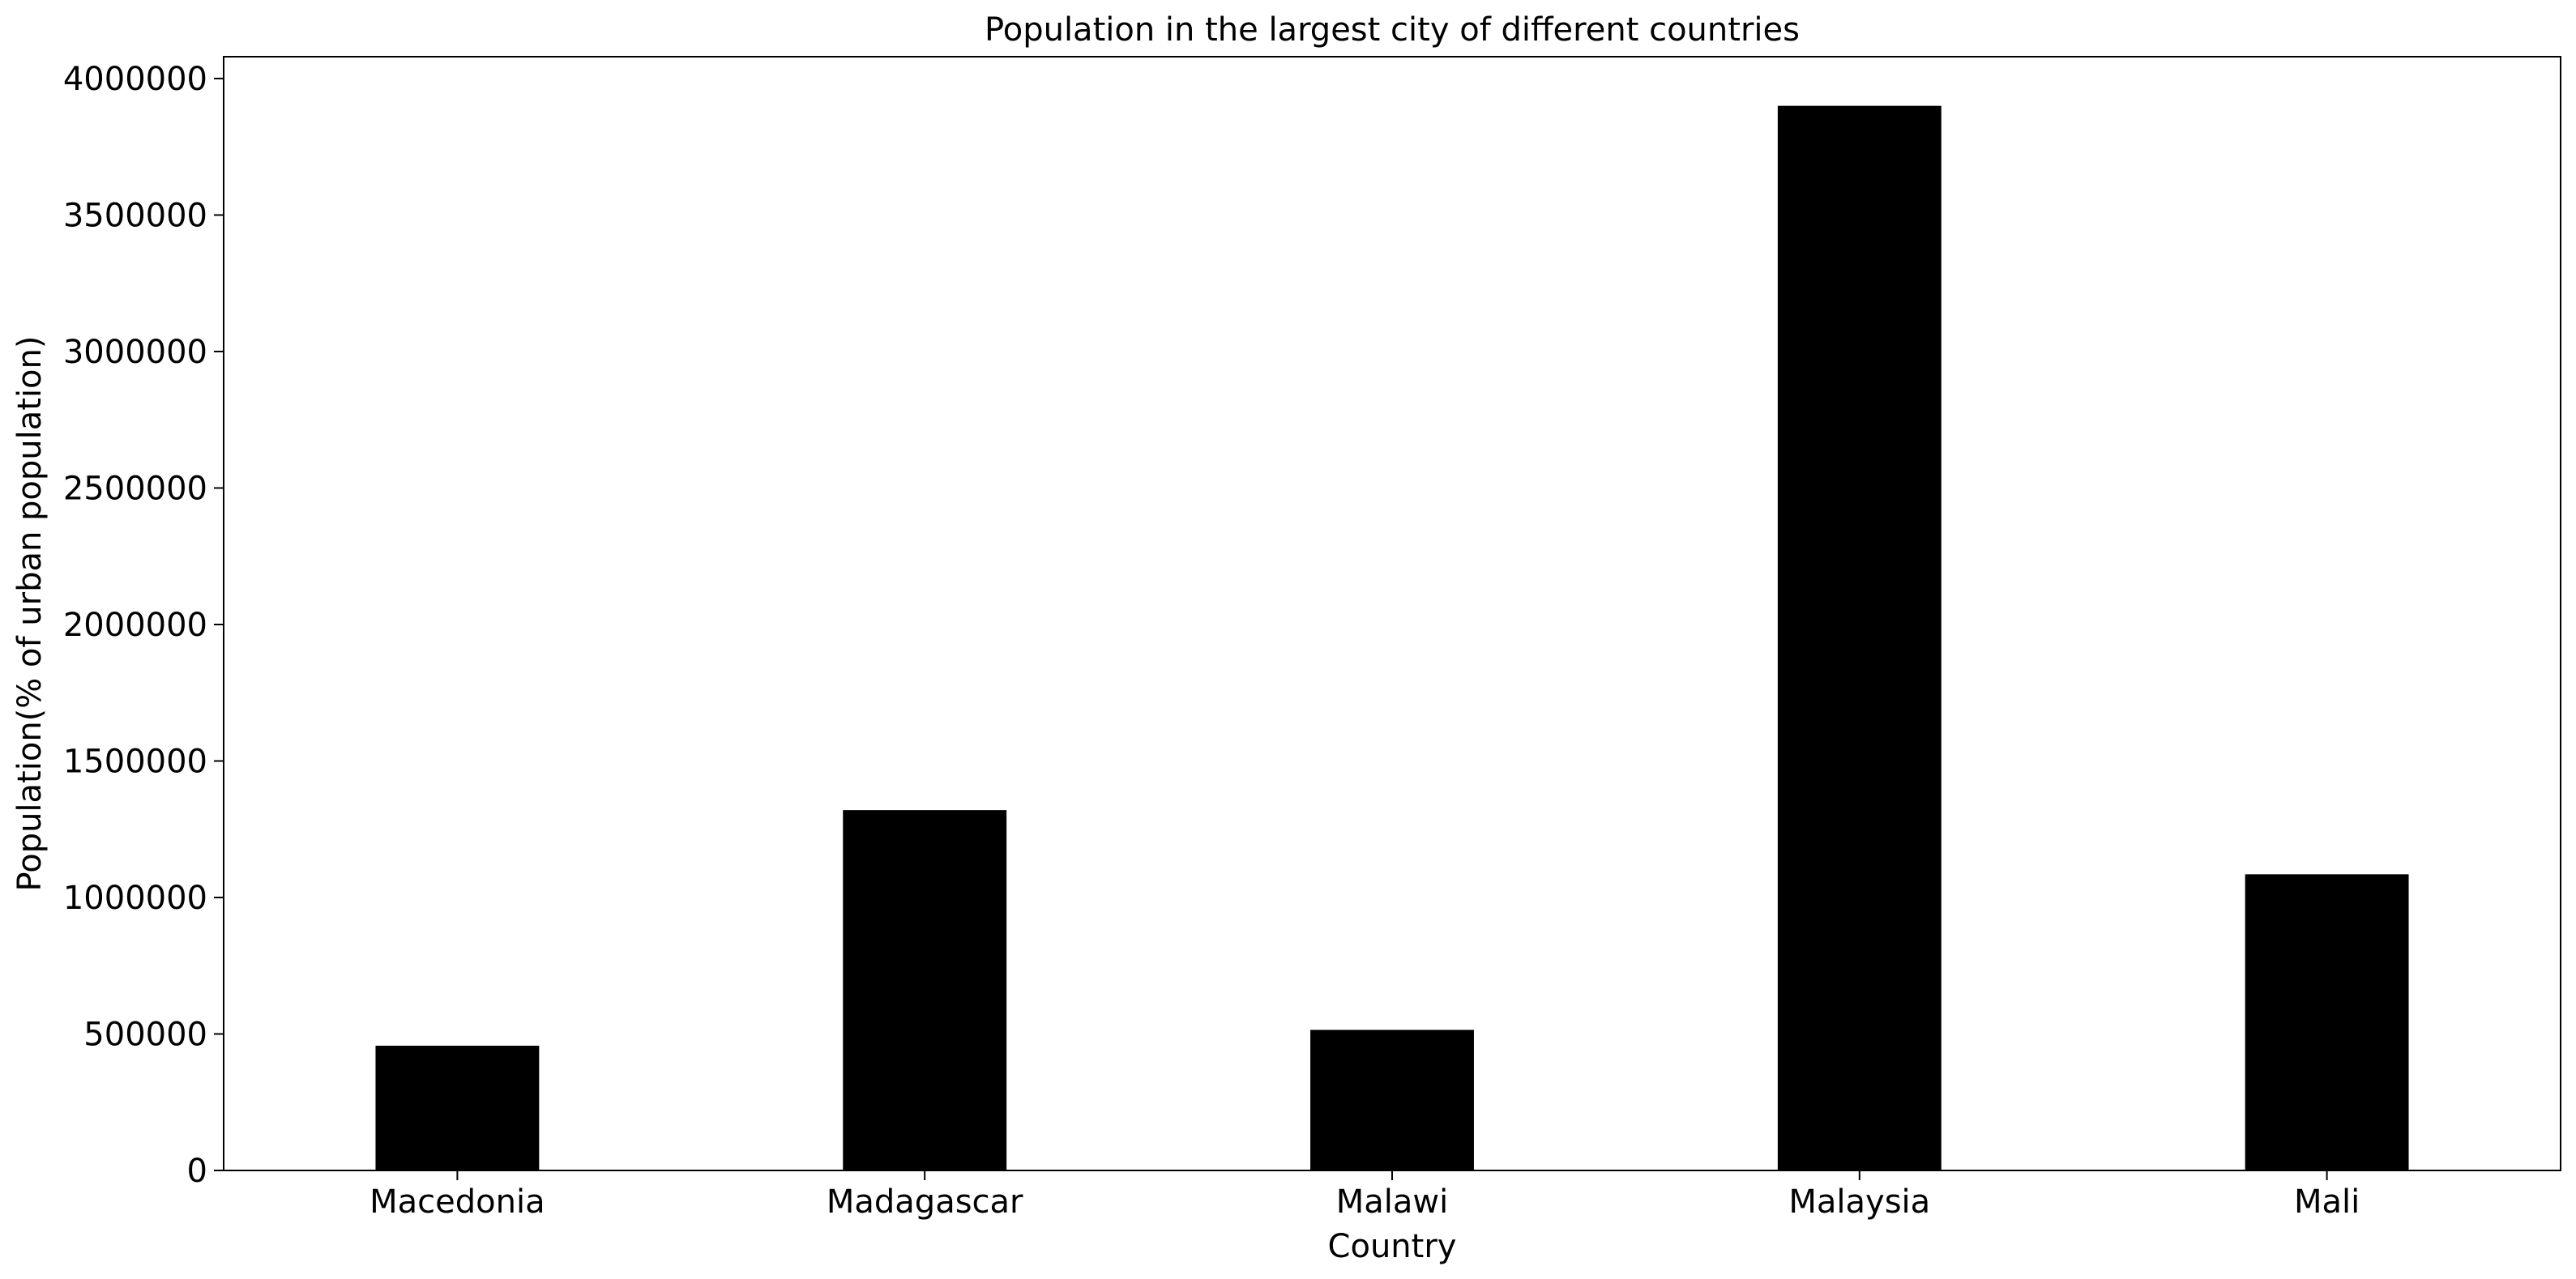 The image size is (2576, 1279). I want to click on x-tick-label: Malawi, so click(1392, 1202).